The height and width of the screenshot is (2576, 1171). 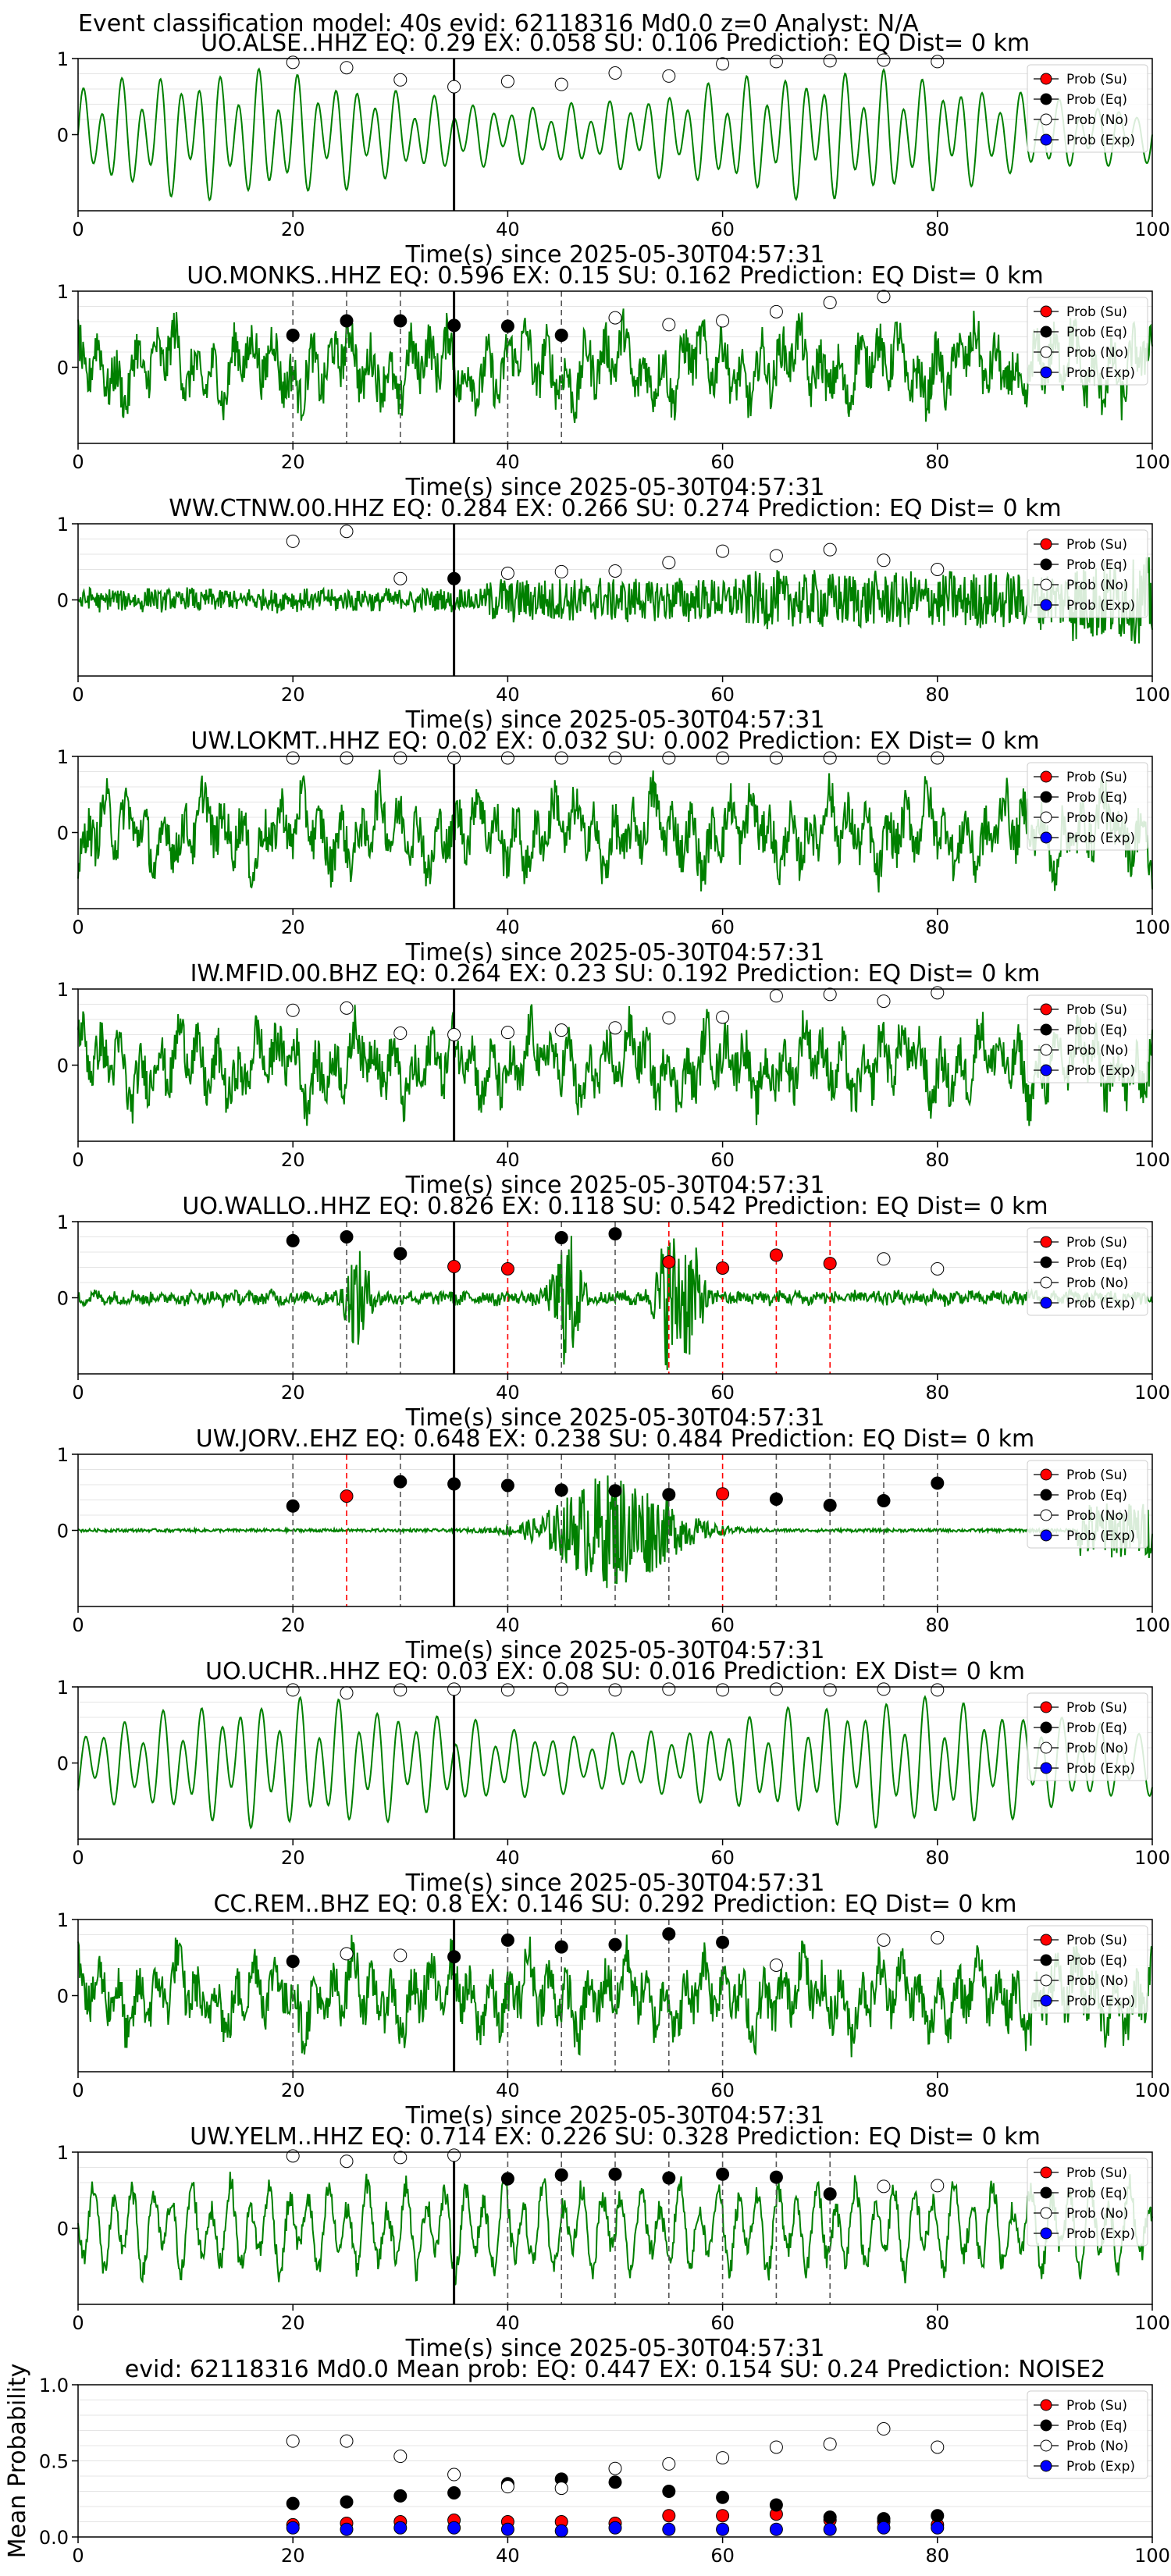 What do you see at coordinates (938, 1625) in the screenshot?
I see `x-tick-label: 80` at bounding box center [938, 1625].